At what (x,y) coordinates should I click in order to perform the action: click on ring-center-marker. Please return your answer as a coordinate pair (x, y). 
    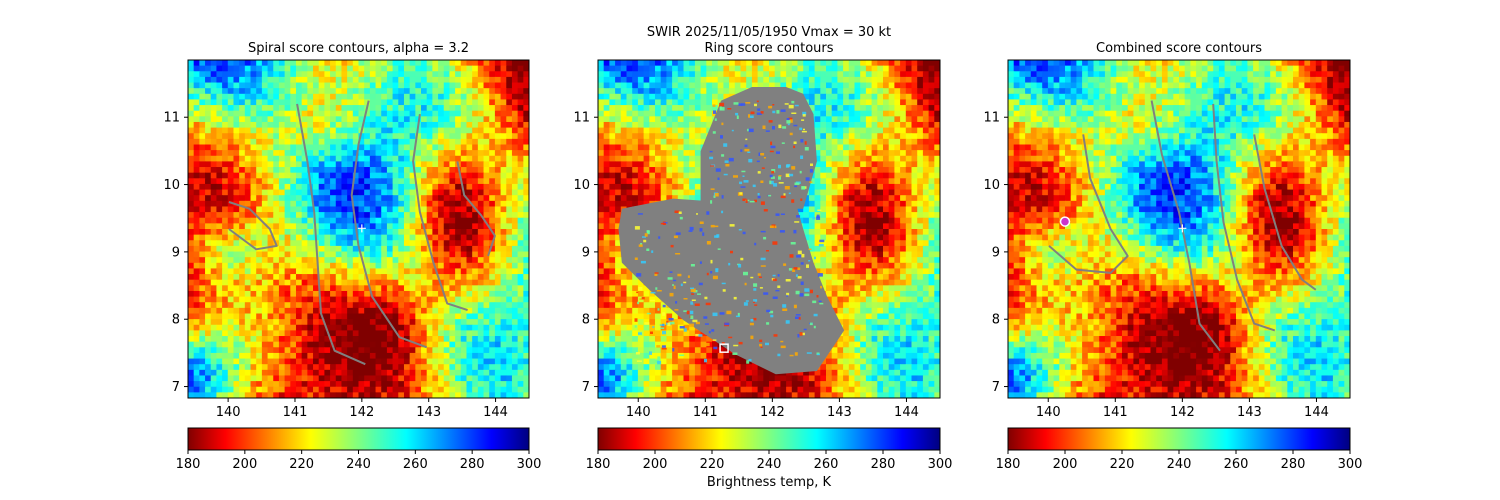
    Looking at the image, I should click on (724, 348).